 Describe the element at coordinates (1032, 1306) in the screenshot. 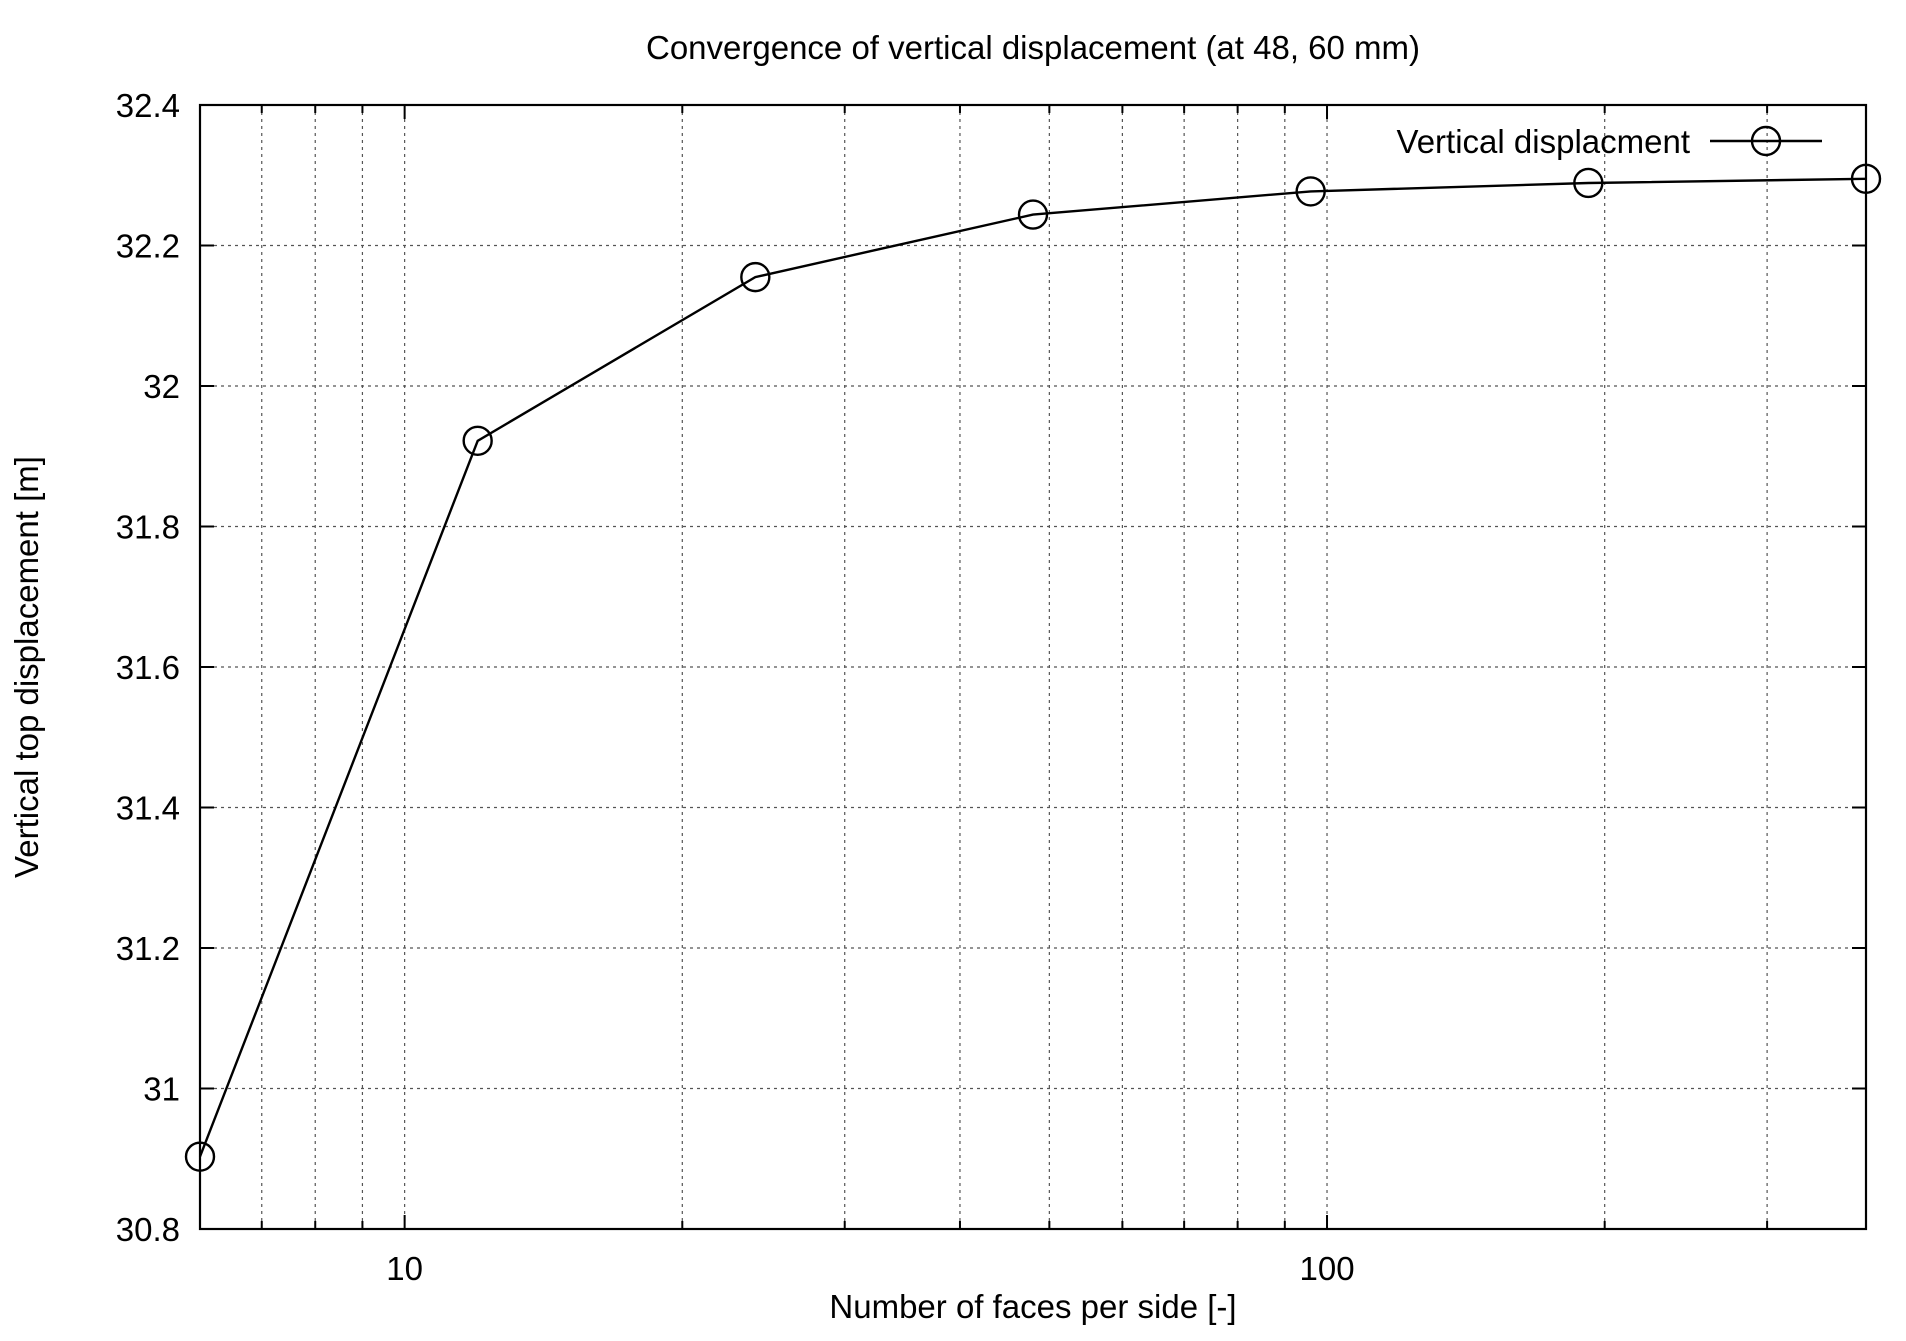

I see `x-axis-label: Number of faces per side [-]` at that location.